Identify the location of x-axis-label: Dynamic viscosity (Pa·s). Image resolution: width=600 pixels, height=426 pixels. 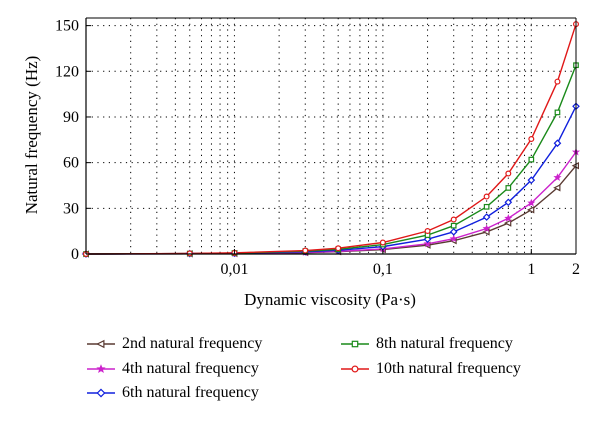
(330, 299).